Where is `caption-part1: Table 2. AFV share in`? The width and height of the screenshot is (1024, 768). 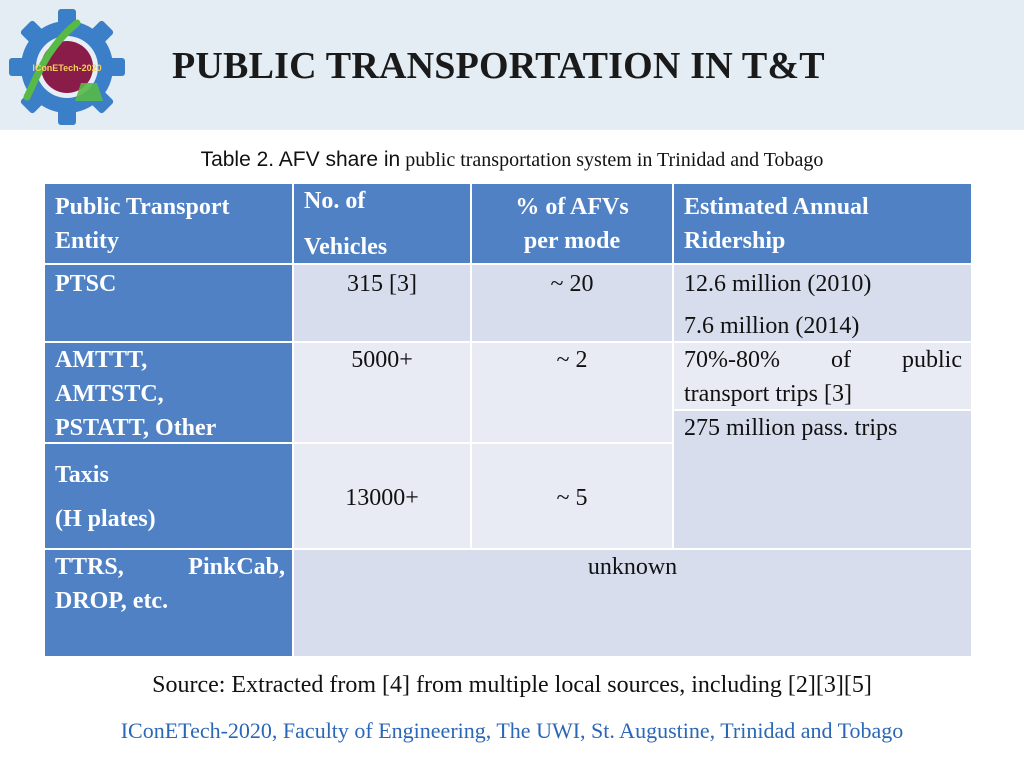
caption-part1: Table 2. AFV share in is located at coordinates (300, 159).